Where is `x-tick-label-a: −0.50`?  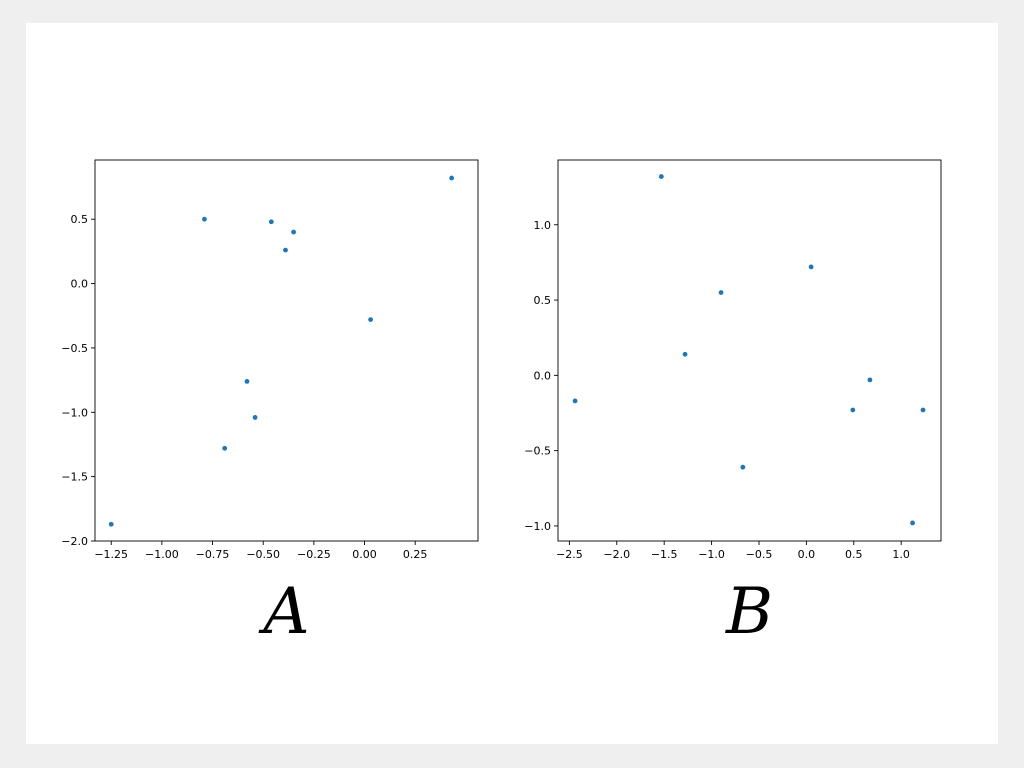
x-tick-label-a: −0.50 is located at coordinates (263, 554).